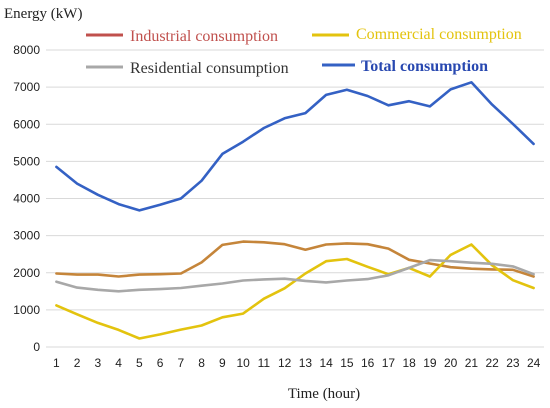 Image resolution: width=550 pixels, height=408 pixels. What do you see at coordinates (306, 363) in the screenshot?
I see `x-tick-label: 13` at bounding box center [306, 363].